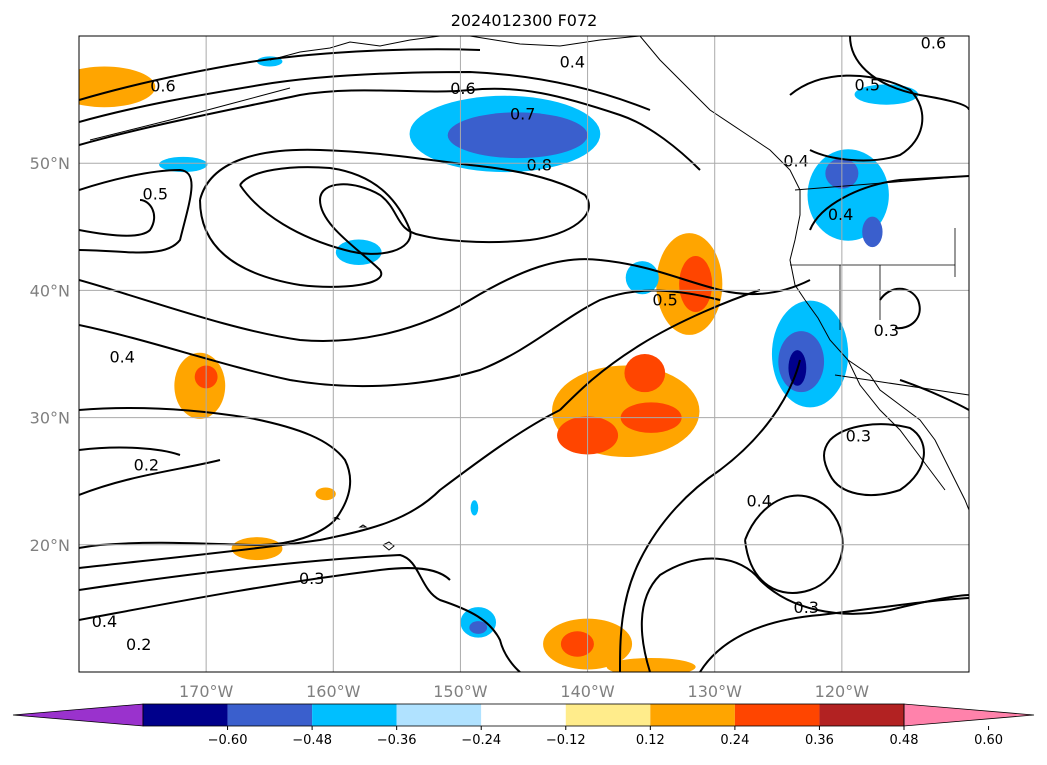 This screenshot has height=765, width=1047. I want to click on coastline-baja, so click(896, 425).